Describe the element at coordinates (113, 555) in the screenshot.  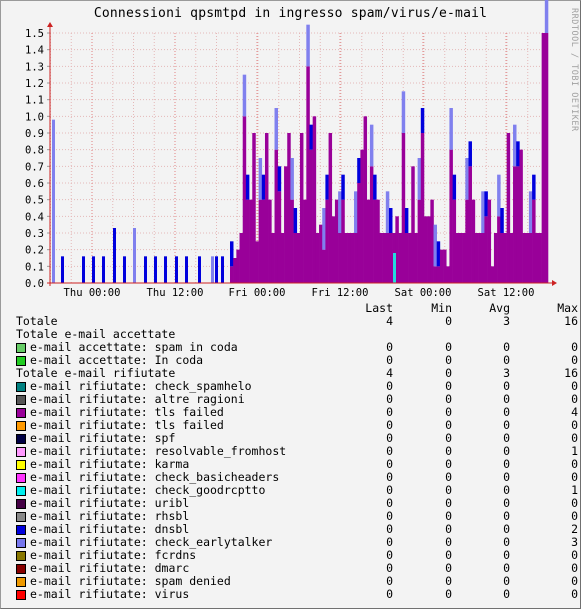
I see `legend-label: e-mail rifiutate: fcrdns` at that location.